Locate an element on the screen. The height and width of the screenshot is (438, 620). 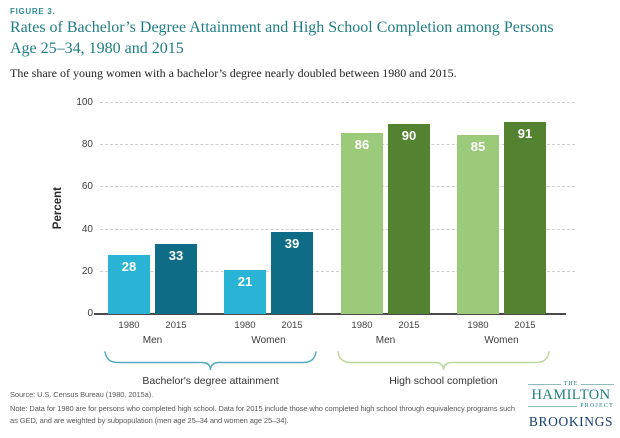
bar: 90 is located at coordinates (409, 219).